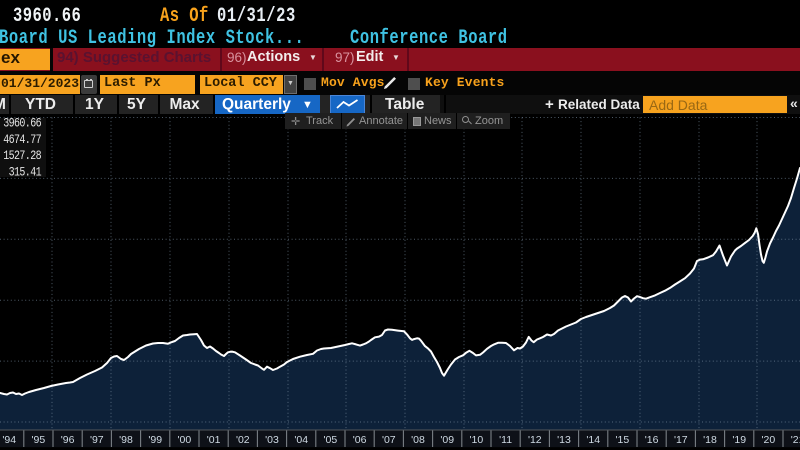 The width and height of the screenshot is (800, 450). I want to click on svg-text: '13, so click(564, 440).